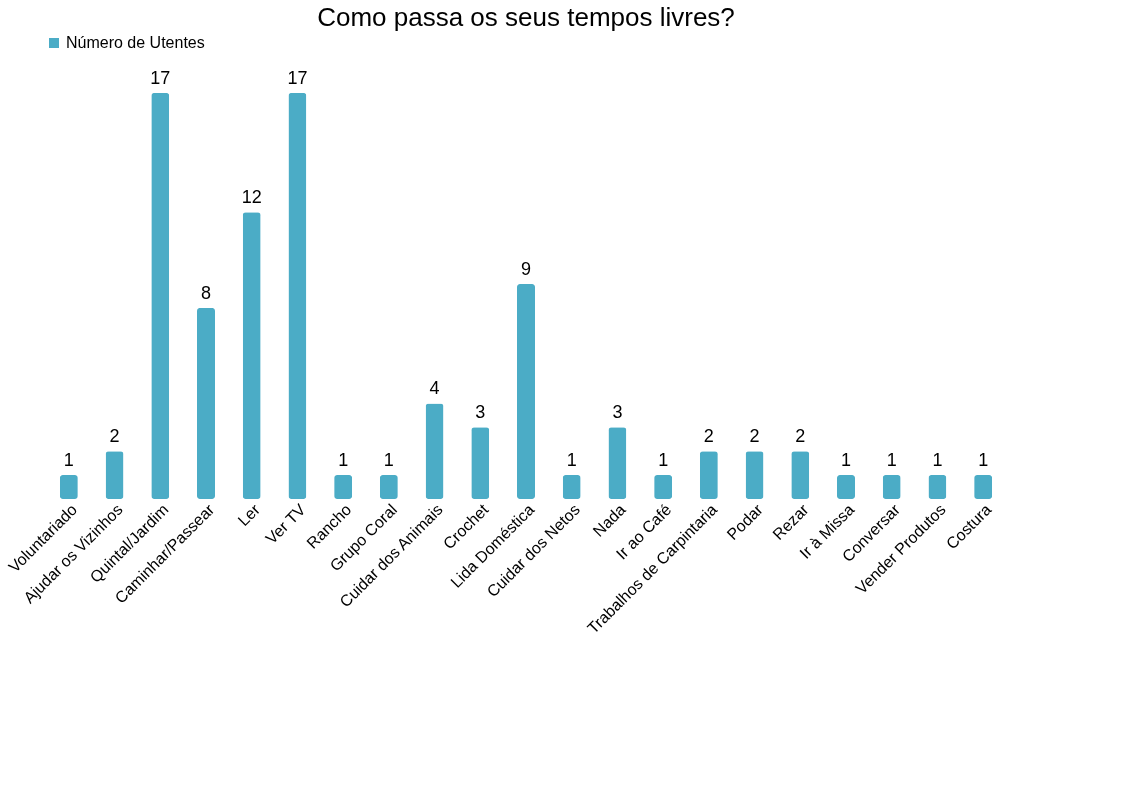 Image resolution: width=1128 pixels, height=802 pixels. What do you see at coordinates (526, 269) in the screenshot?
I see `data-label: 9` at bounding box center [526, 269].